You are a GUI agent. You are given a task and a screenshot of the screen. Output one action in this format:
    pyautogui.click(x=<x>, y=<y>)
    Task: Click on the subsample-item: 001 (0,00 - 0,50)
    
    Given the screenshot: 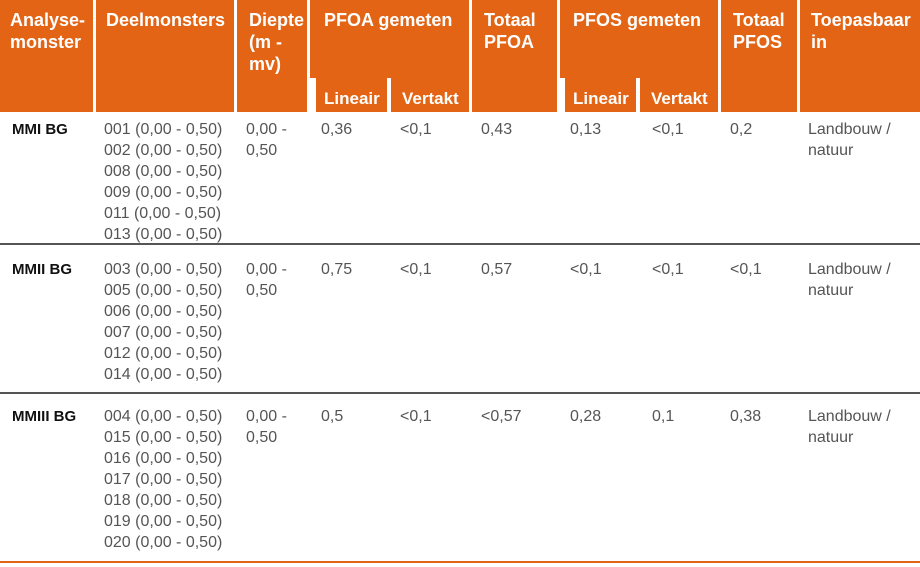 What is the action you would take?
    pyautogui.click(x=163, y=129)
    